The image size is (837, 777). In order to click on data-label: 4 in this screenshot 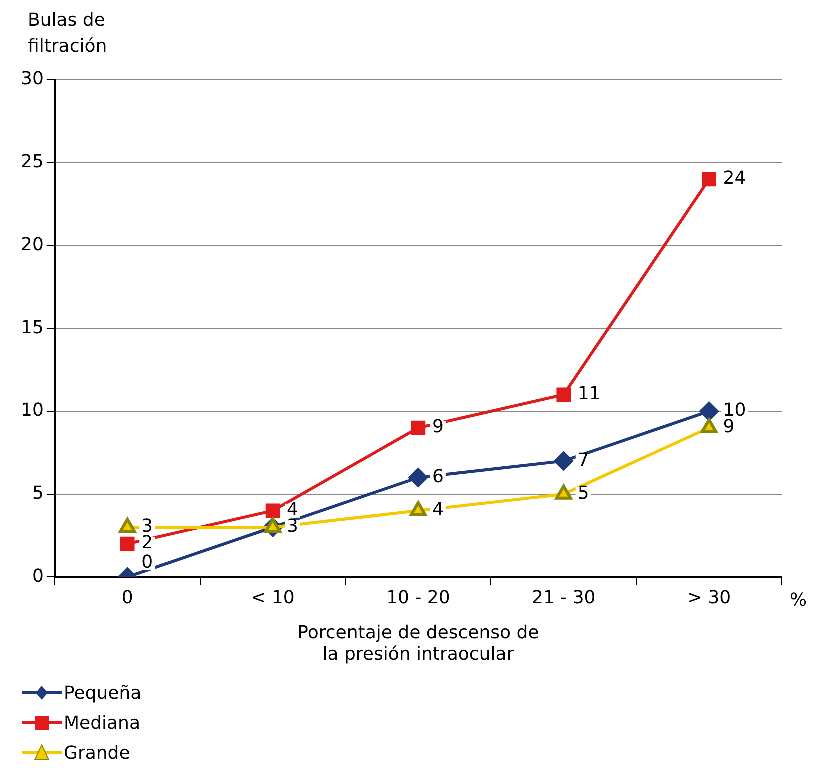, I will do `click(438, 510)`.